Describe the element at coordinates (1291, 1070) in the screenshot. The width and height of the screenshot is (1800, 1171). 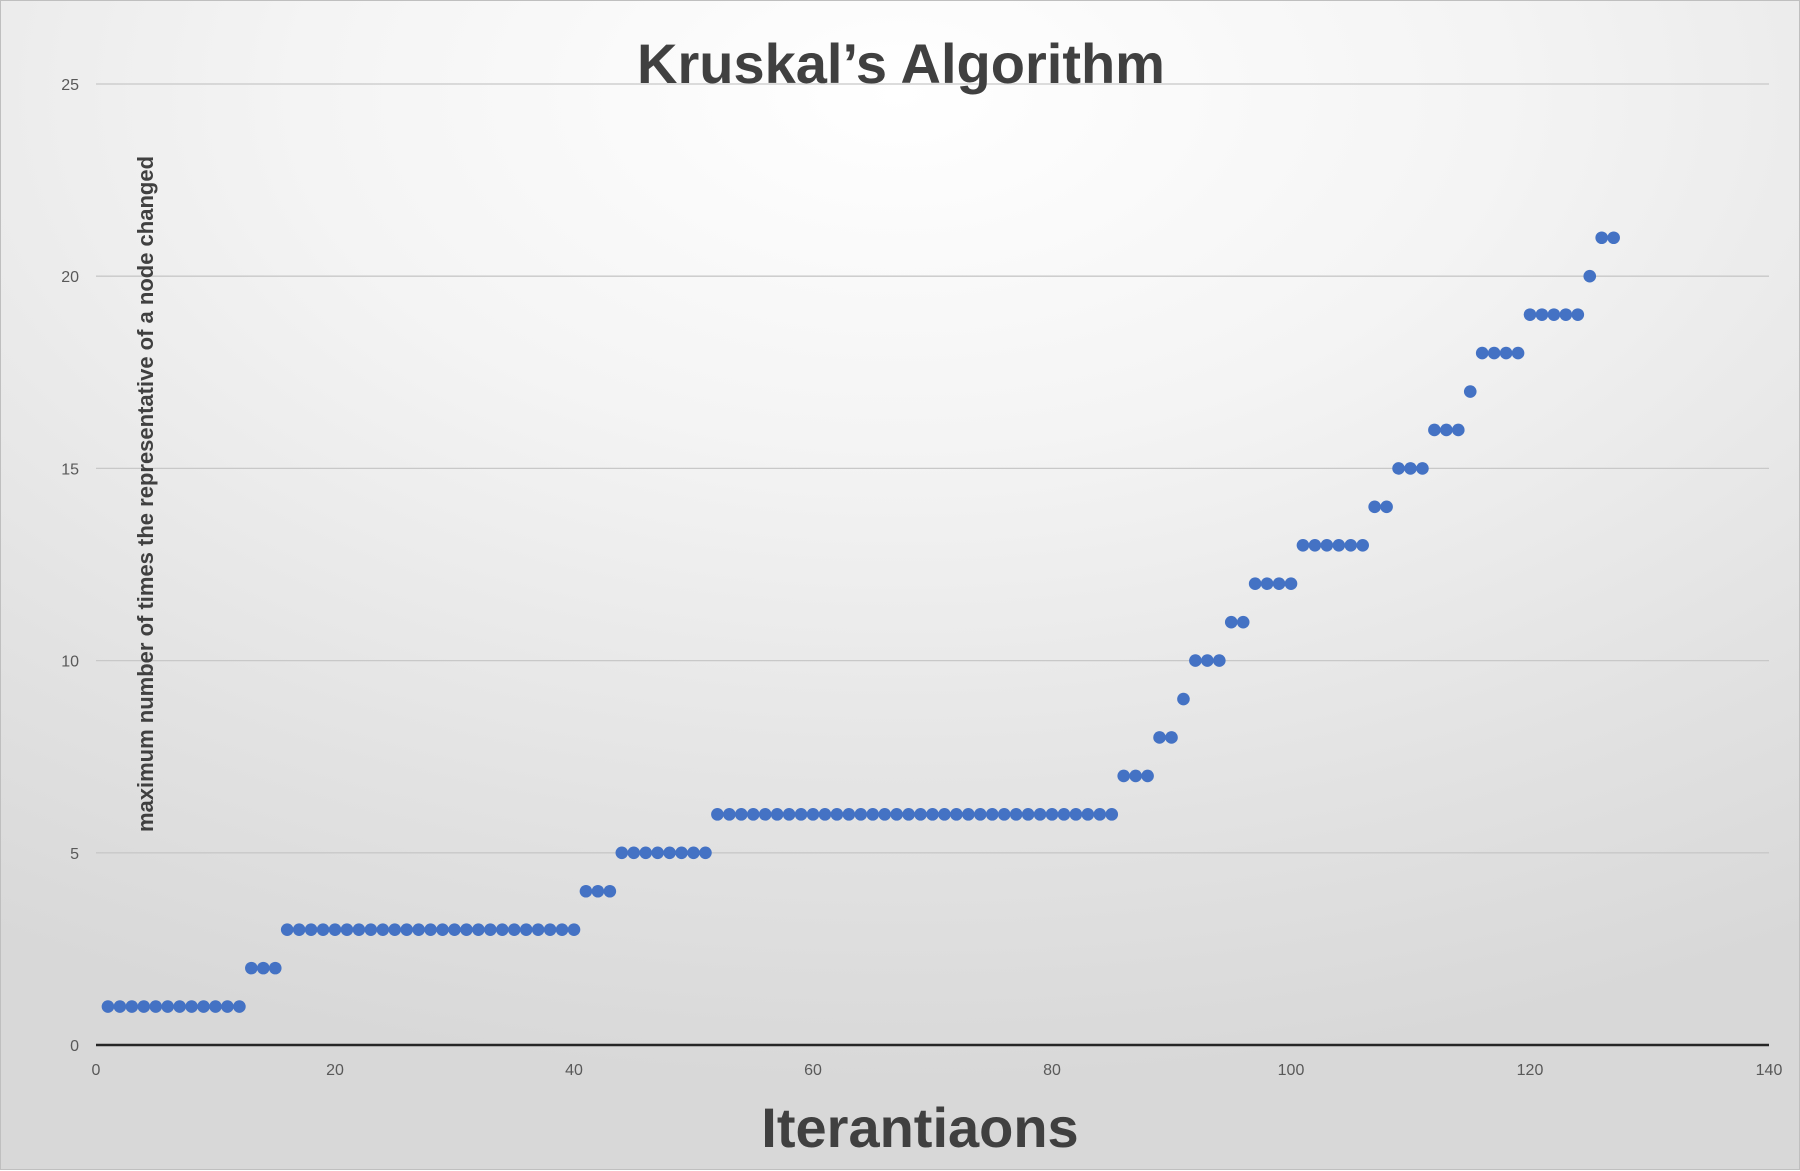
I see `x-tick-label-100: 100` at that location.